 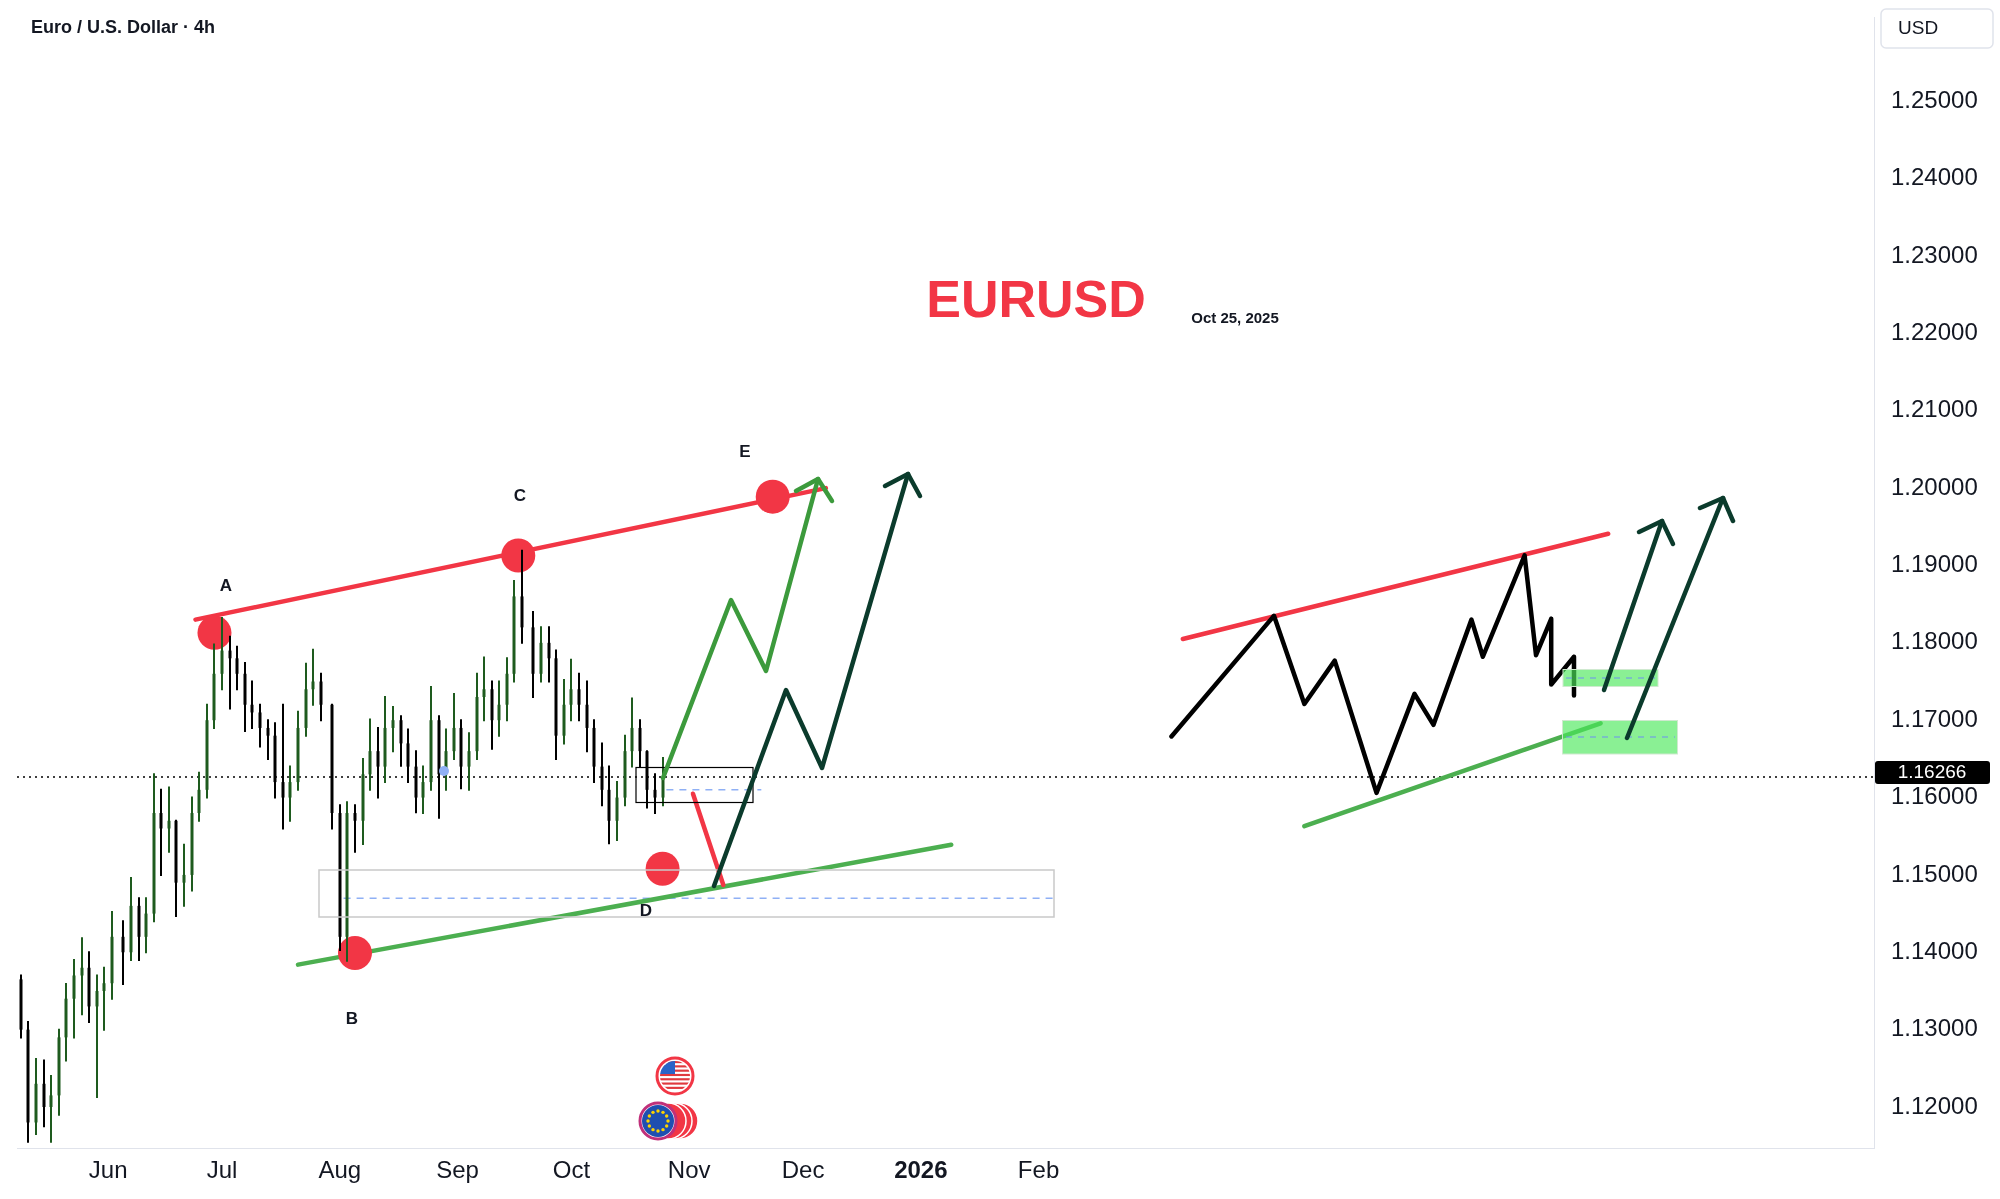 What do you see at coordinates (571, 1170) in the screenshot?
I see `x-tick-label: Oct` at bounding box center [571, 1170].